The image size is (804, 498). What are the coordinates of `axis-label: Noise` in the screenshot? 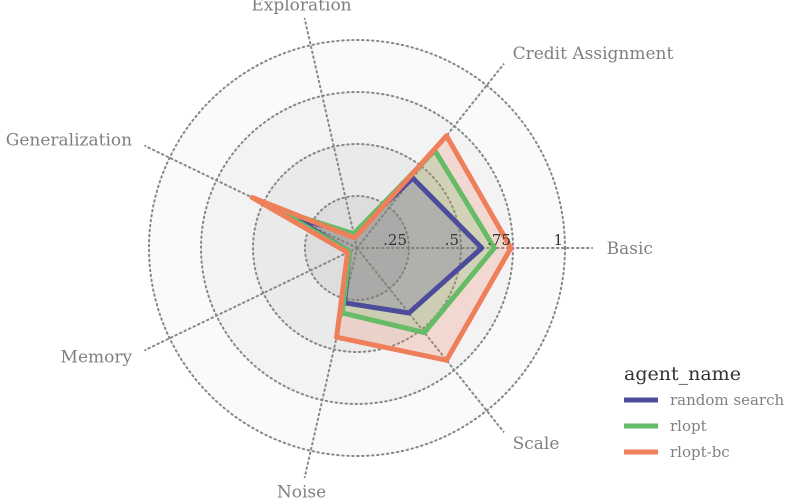 It's located at (301, 490).